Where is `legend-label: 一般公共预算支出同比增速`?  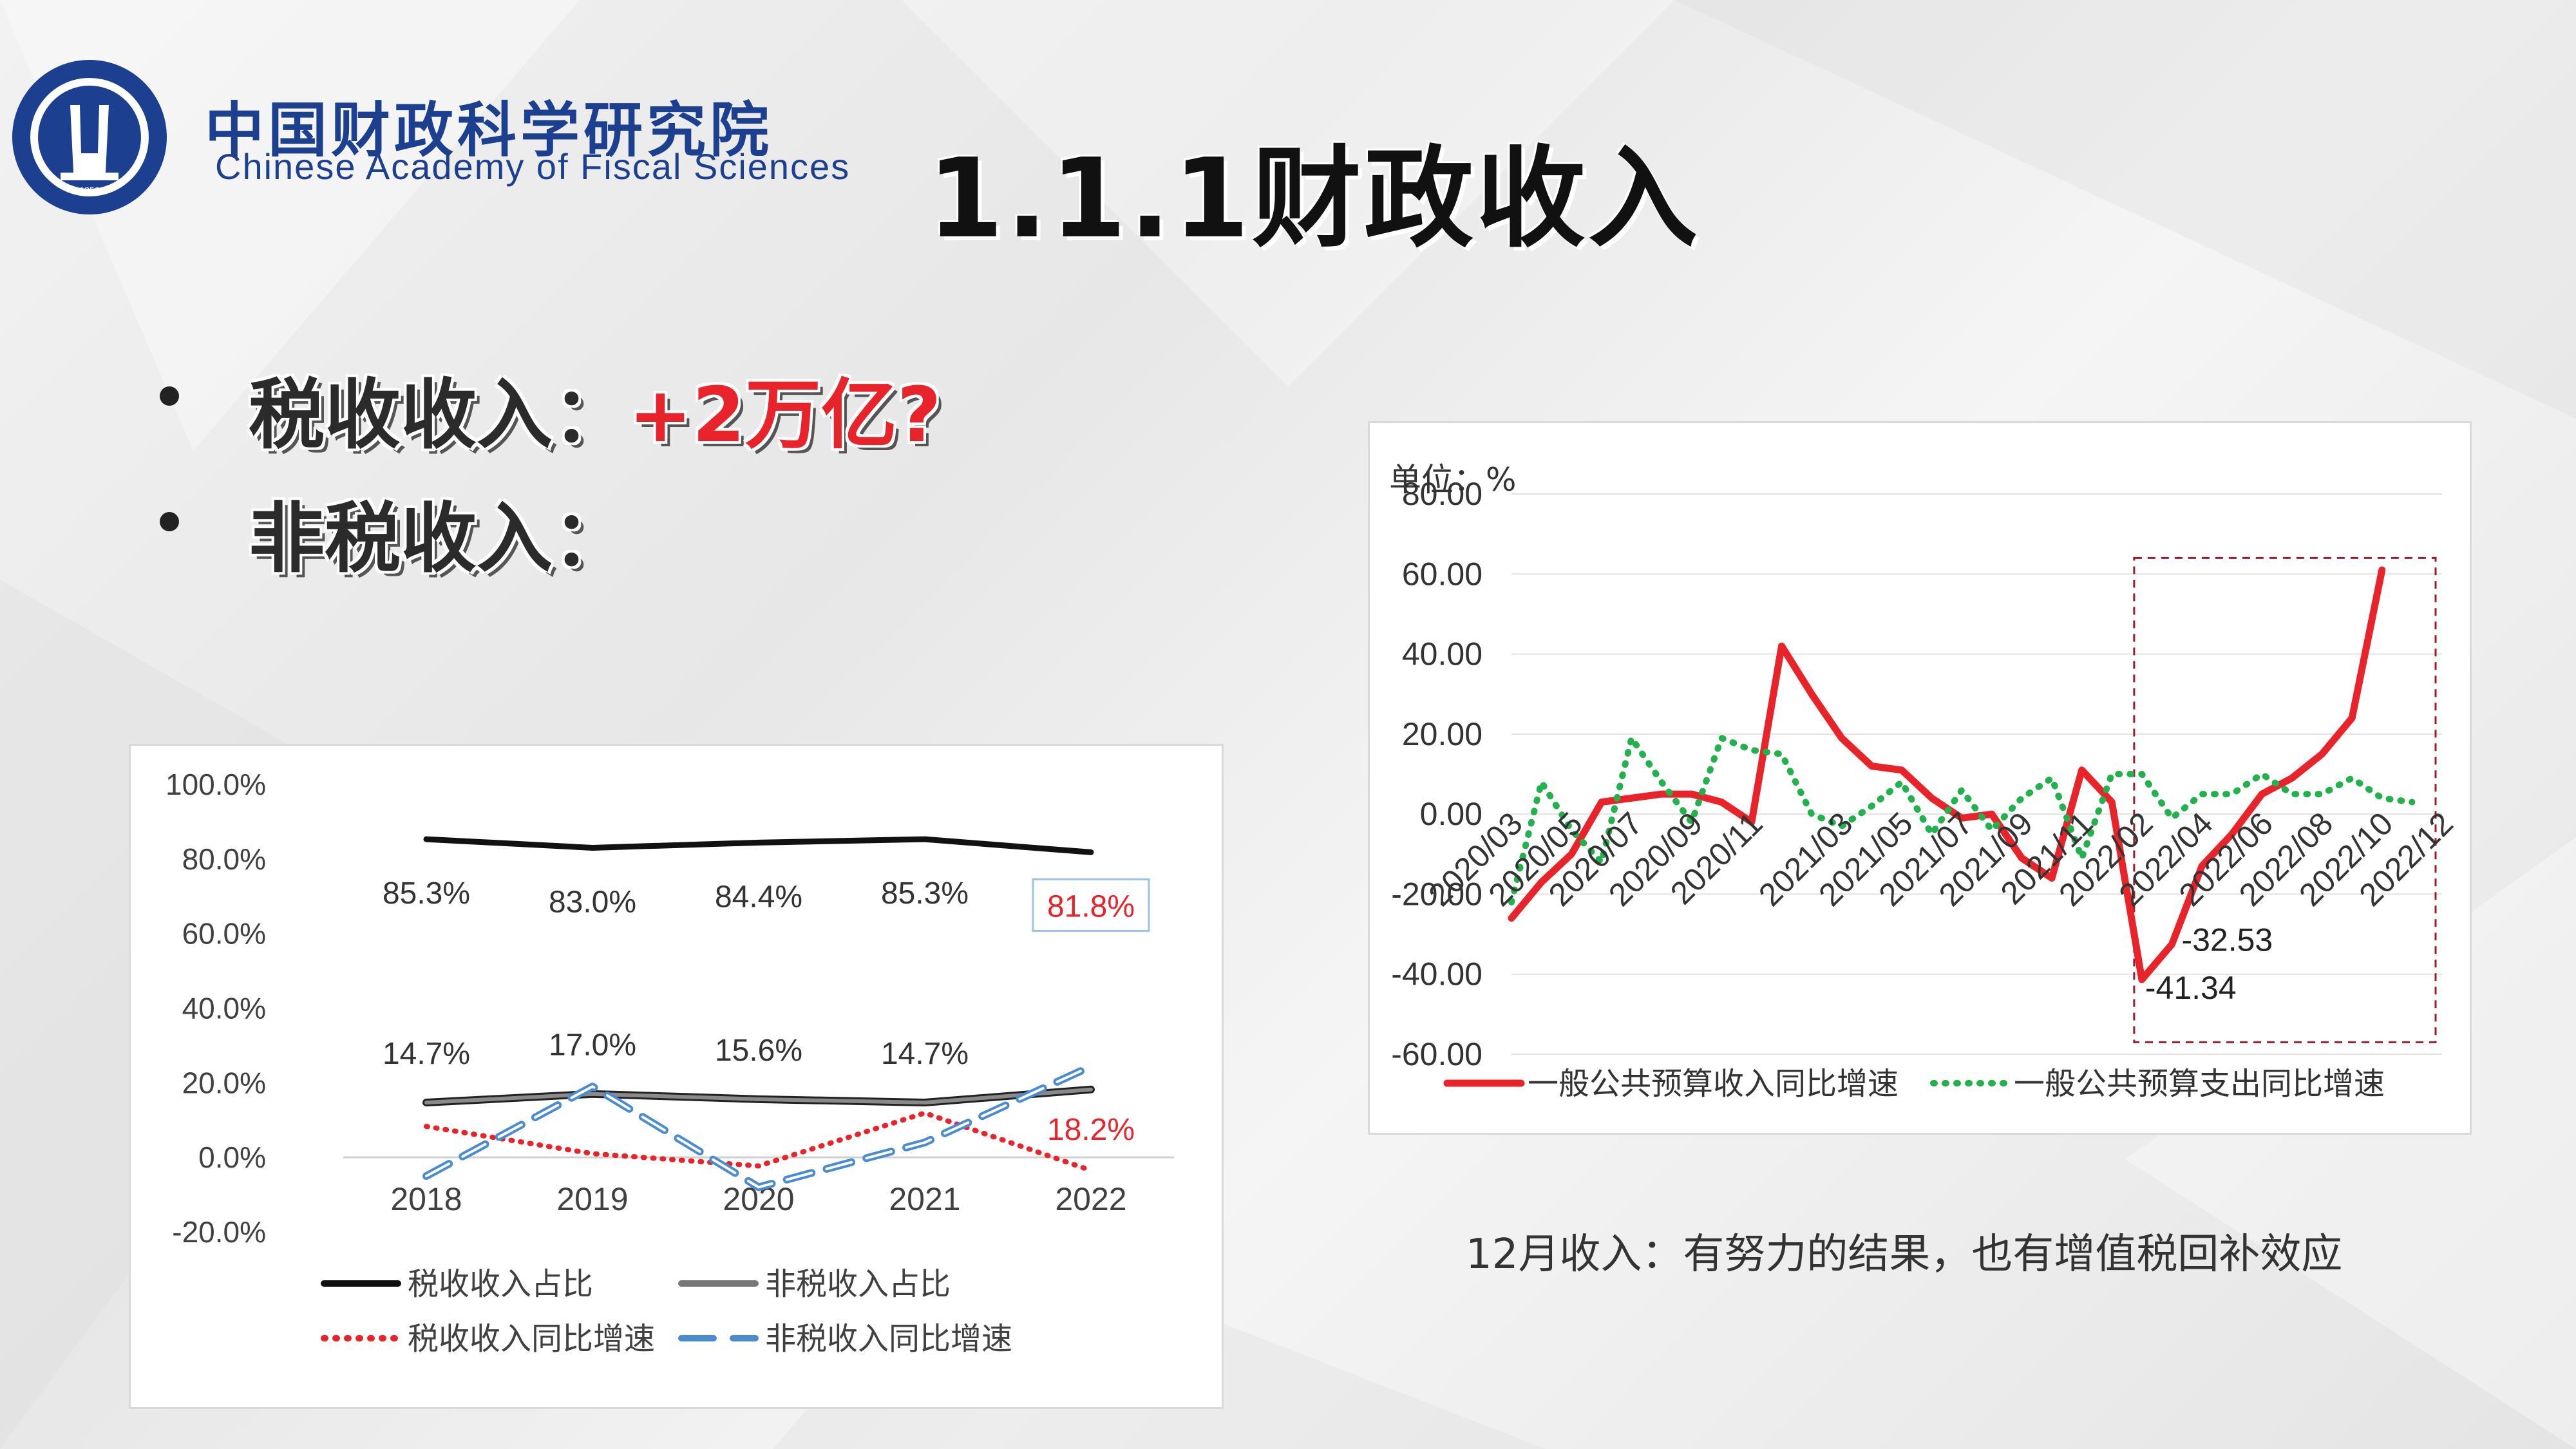
legend-label: 一般公共预算支出同比增速 is located at coordinates (2200, 1084).